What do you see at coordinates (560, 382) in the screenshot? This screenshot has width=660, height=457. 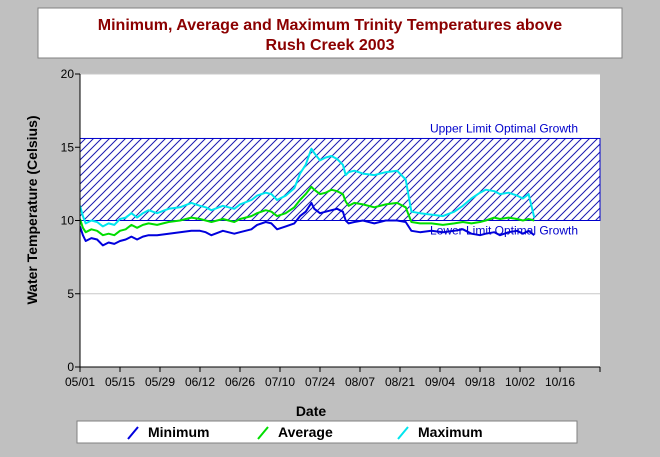 I see `x-tick-label: 10/16` at bounding box center [560, 382].